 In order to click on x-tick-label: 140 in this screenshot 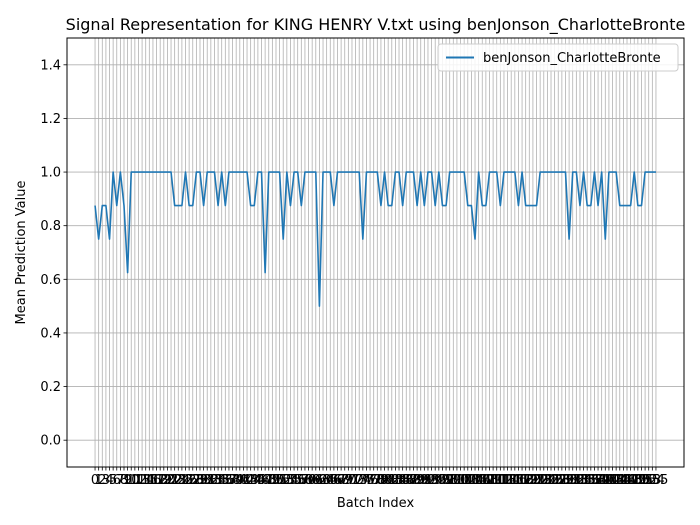, I will do `click(601, 480)`.